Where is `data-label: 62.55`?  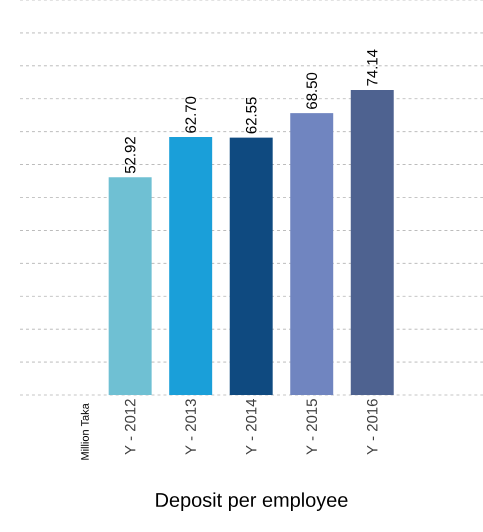 data-label: 62.55 is located at coordinates (251, 115).